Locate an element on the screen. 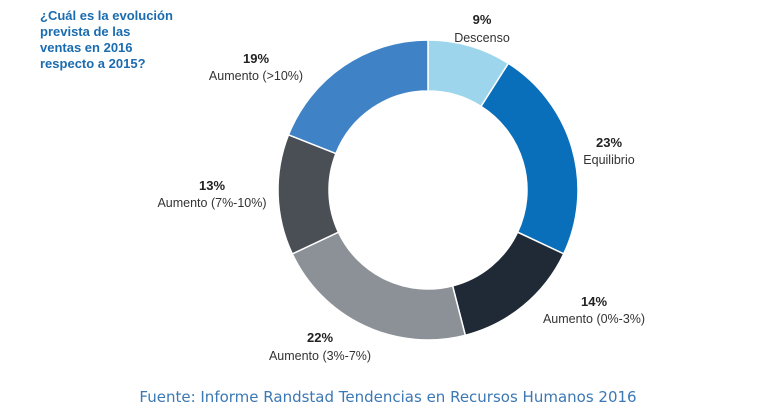 The height and width of the screenshot is (410, 777). slice-category-label: Aumento (0%-3%) is located at coordinates (594, 319).